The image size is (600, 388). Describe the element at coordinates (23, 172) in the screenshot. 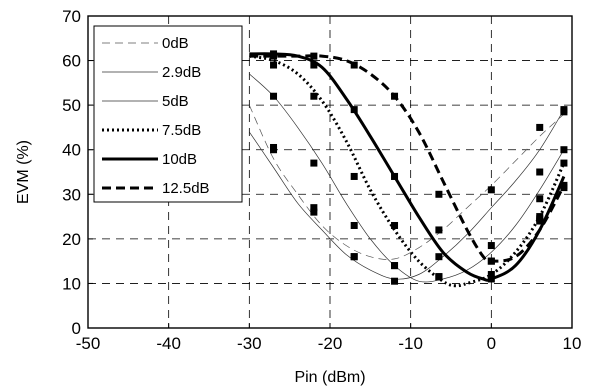

I see `y-axis-title: EVM (%)` at that location.